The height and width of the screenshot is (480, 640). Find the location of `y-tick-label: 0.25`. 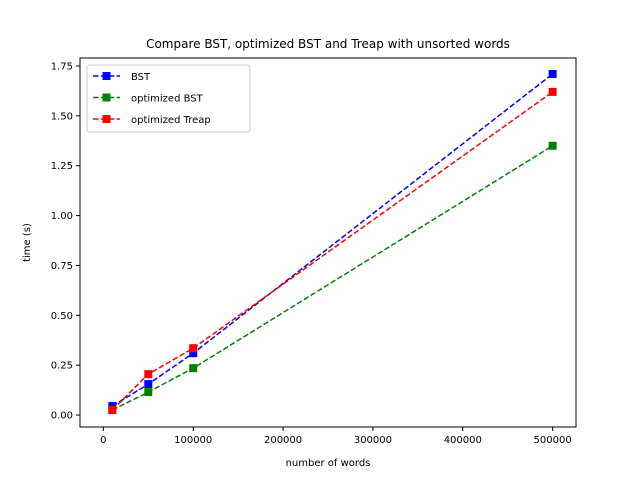

y-tick-label: 0.25 is located at coordinates (62, 366).